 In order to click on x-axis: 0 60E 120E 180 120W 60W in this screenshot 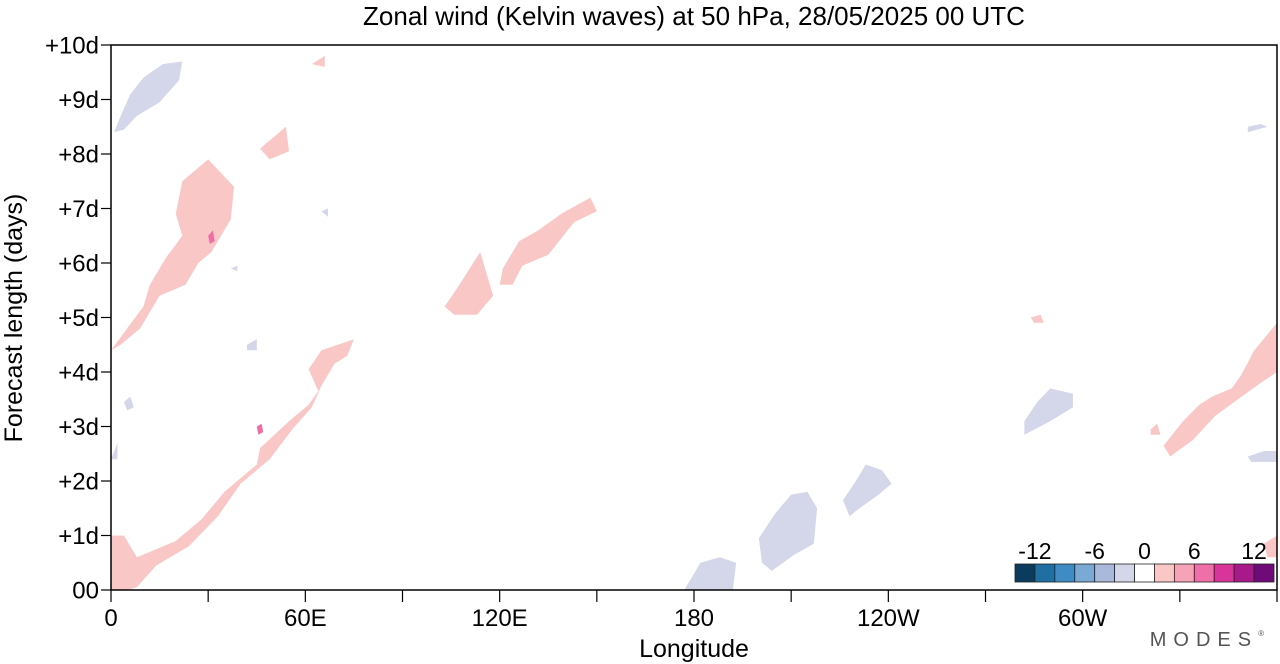, I will do `click(691, 611)`.